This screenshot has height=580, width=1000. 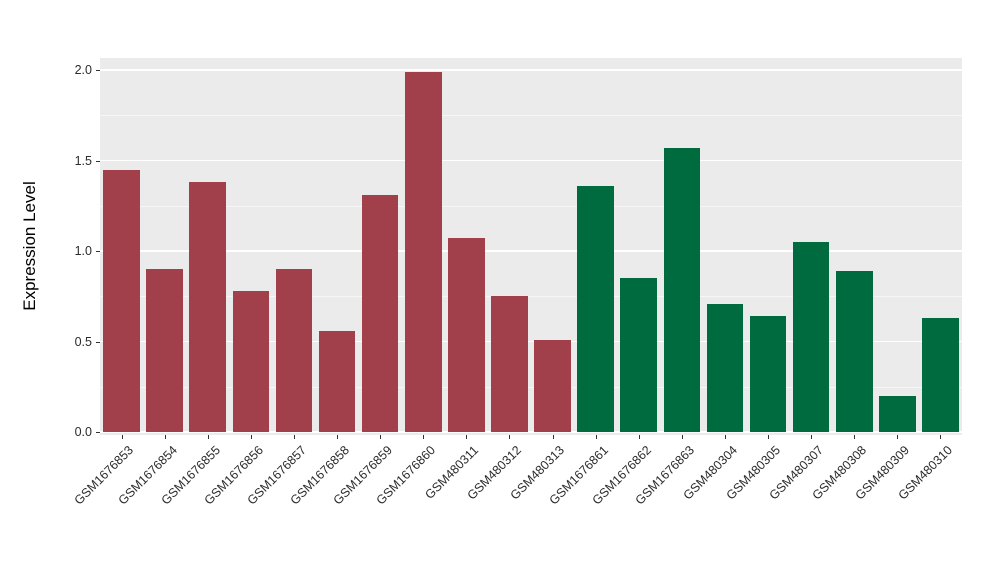 What do you see at coordinates (380, 313) in the screenshot?
I see `bar-GSM1676859` at bounding box center [380, 313].